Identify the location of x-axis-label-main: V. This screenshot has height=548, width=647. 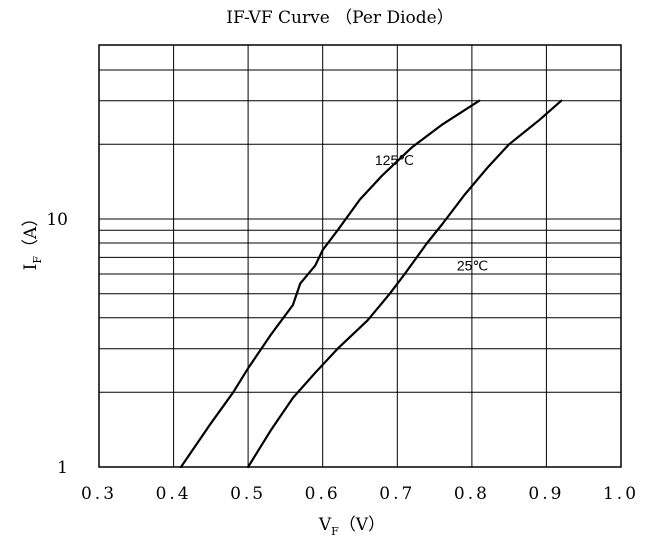
(325, 525).